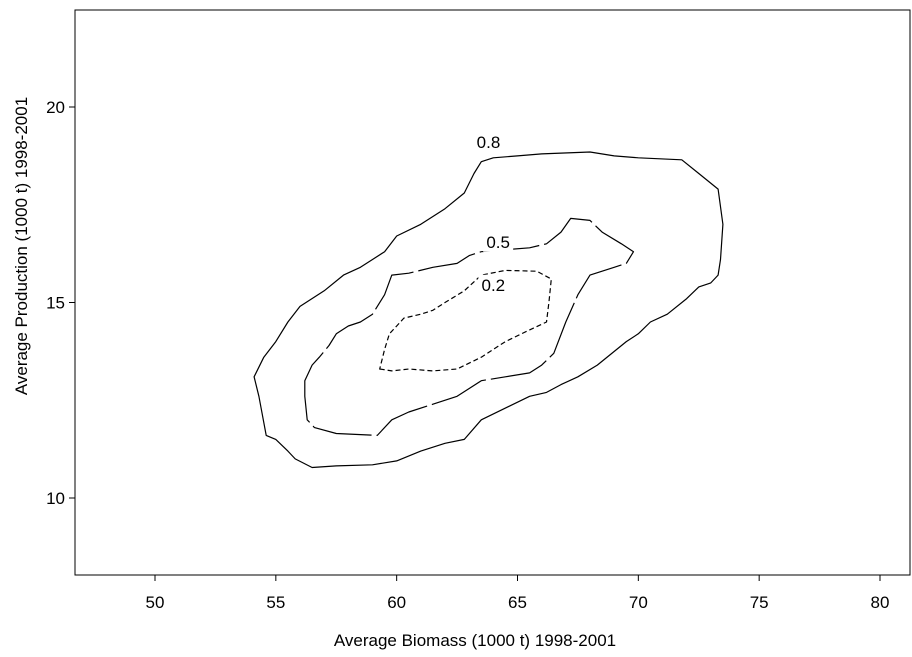 The height and width of the screenshot is (657, 912). I want to click on contour-level-label: 0.5, so click(498, 242).